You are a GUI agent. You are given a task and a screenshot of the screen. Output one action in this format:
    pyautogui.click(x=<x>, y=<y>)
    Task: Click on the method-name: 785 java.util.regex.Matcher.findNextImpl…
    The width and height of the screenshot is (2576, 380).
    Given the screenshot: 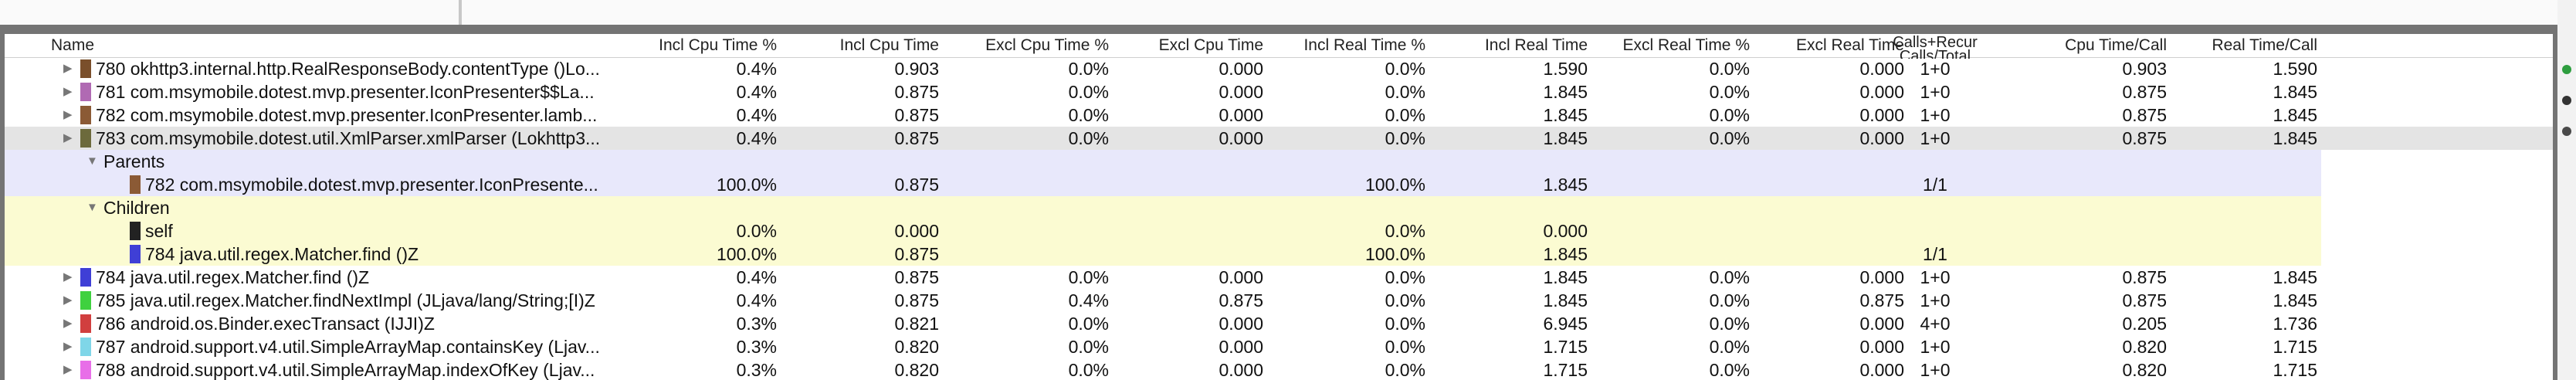 What is the action you would take?
    pyautogui.click(x=345, y=300)
    